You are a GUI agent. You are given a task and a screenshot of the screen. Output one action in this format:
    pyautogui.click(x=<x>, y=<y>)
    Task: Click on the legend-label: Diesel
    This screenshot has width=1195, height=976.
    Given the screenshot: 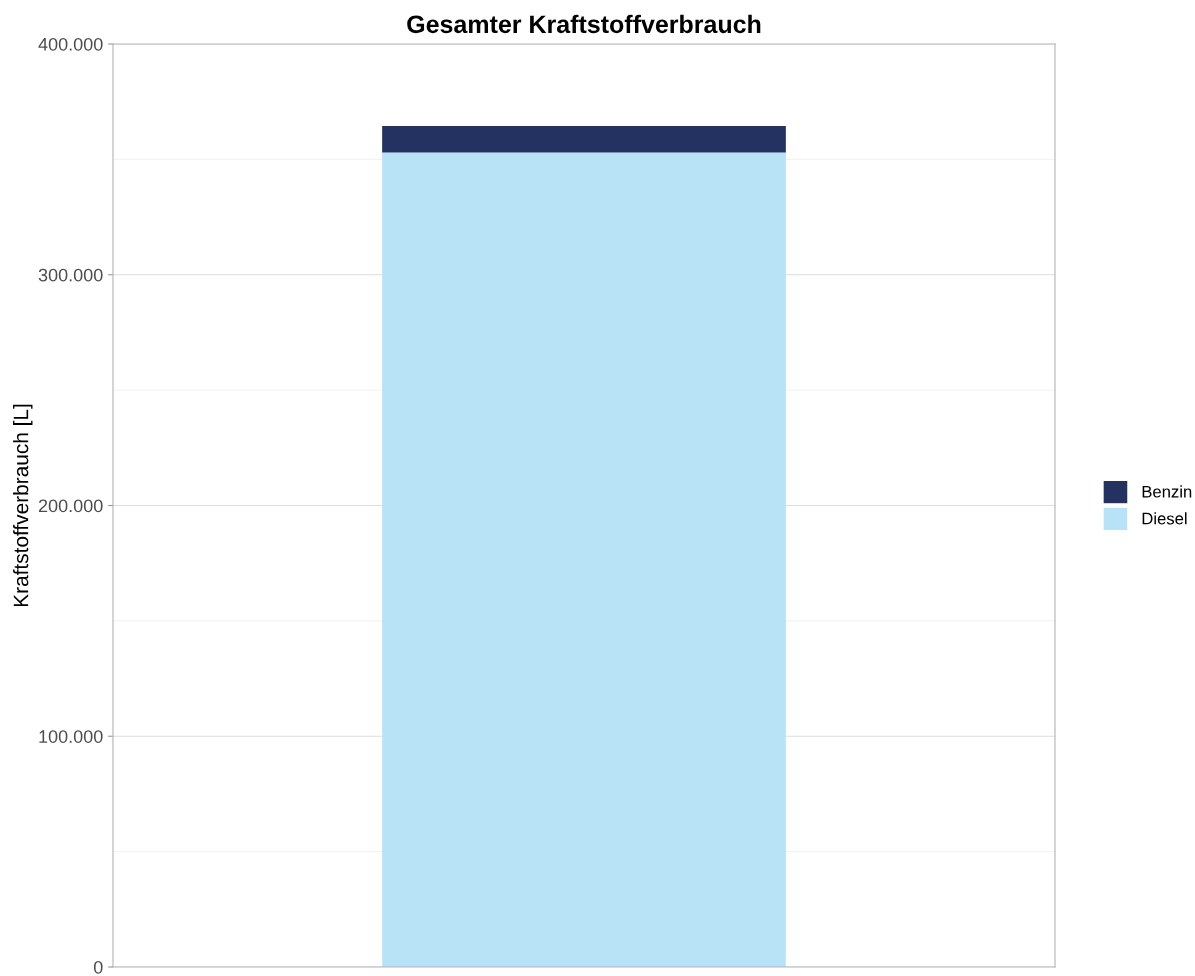 What is the action you would take?
    pyautogui.click(x=1164, y=518)
    